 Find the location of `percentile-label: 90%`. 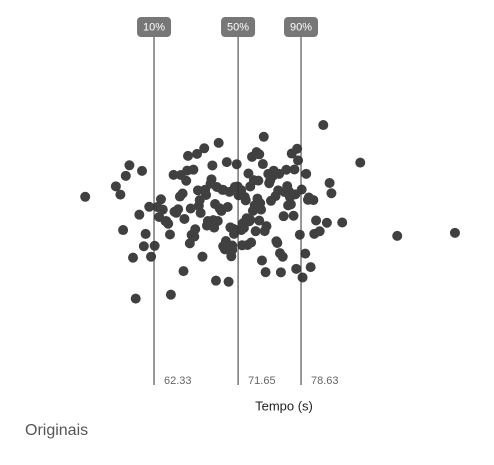

percentile-label: 90% is located at coordinates (301, 27).